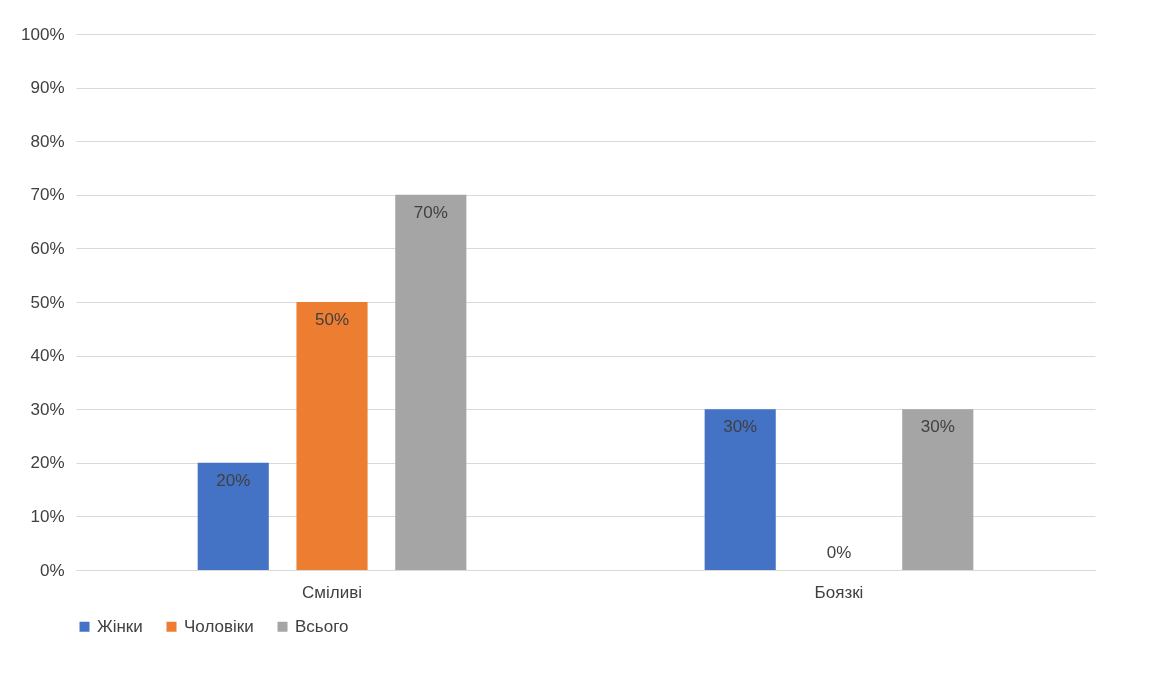 This screenshot has width=1165, height=677. What do you see at coordinates (47, 302) in the screenshot?
I see `y-tick-label: 50%` at bounding box center [47, 302].